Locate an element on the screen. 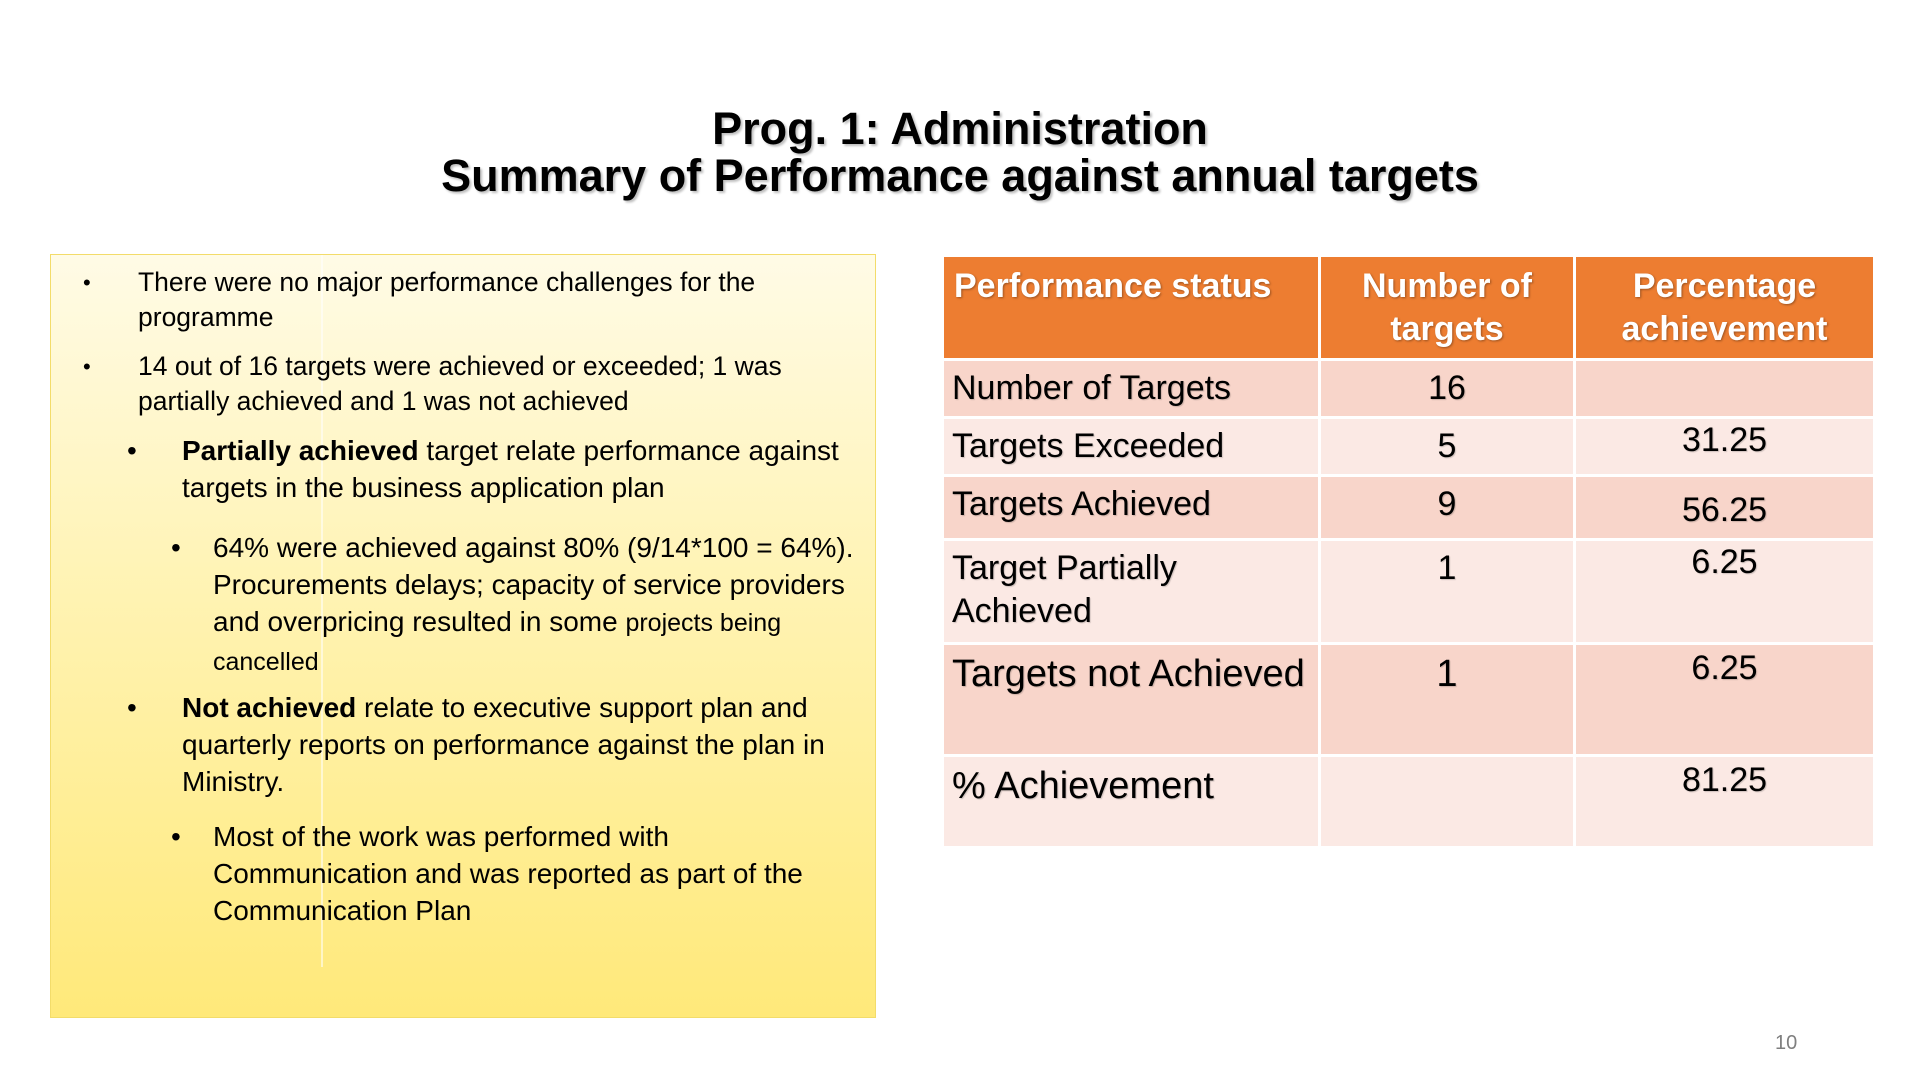  title-line-1: Prog. 1: Administration is located at coordinates (960, 128).